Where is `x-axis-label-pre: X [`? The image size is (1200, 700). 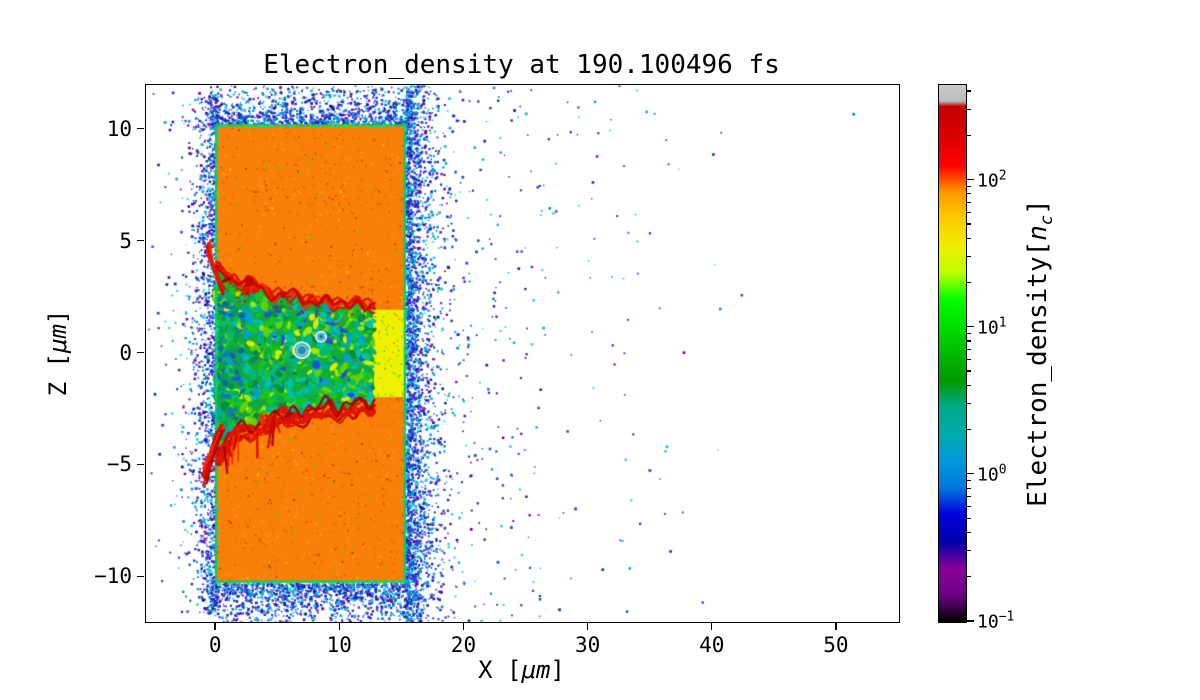
x-axis-label-pre: X [ is located at coordinates (500, 670).